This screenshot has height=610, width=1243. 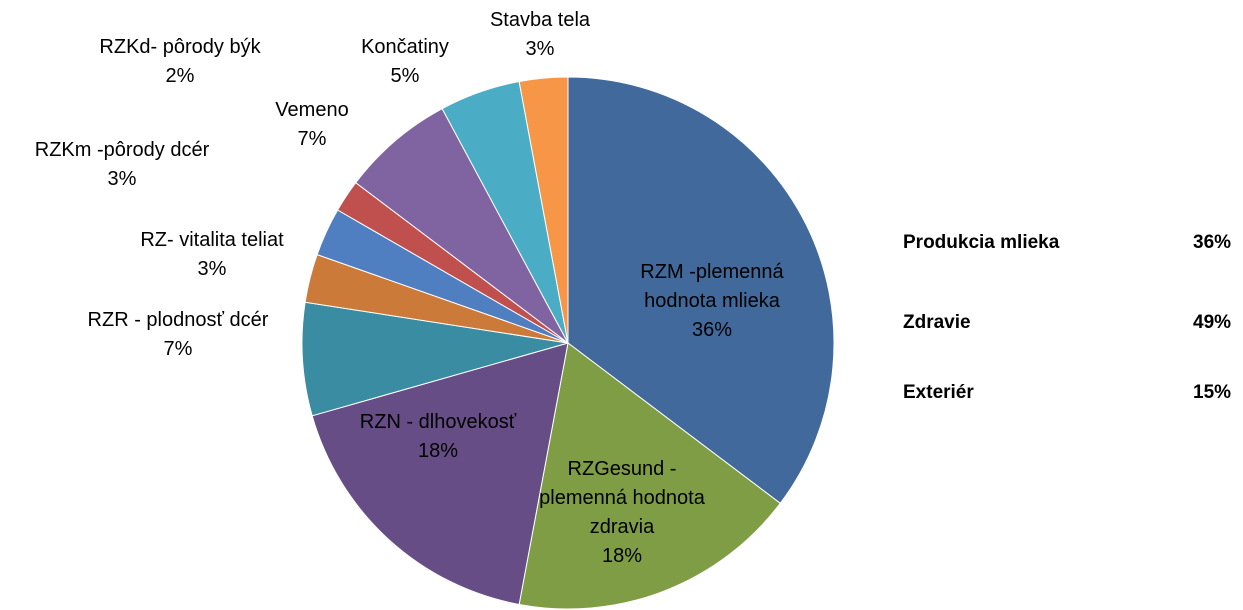 What do you see at coordinates (212, 240) in the screenshot?
I see `category-name: RZ- vitalita teliat` at bounding box center [212, 240].